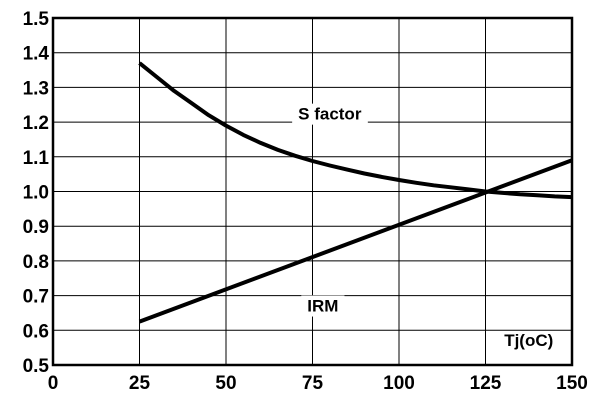 The height and width of the screenshot is (394, 605). What do you see at coordinates (53, 383) in the screenshot?
I see `x-tick-label: 0` at bounding box center [53, 383].